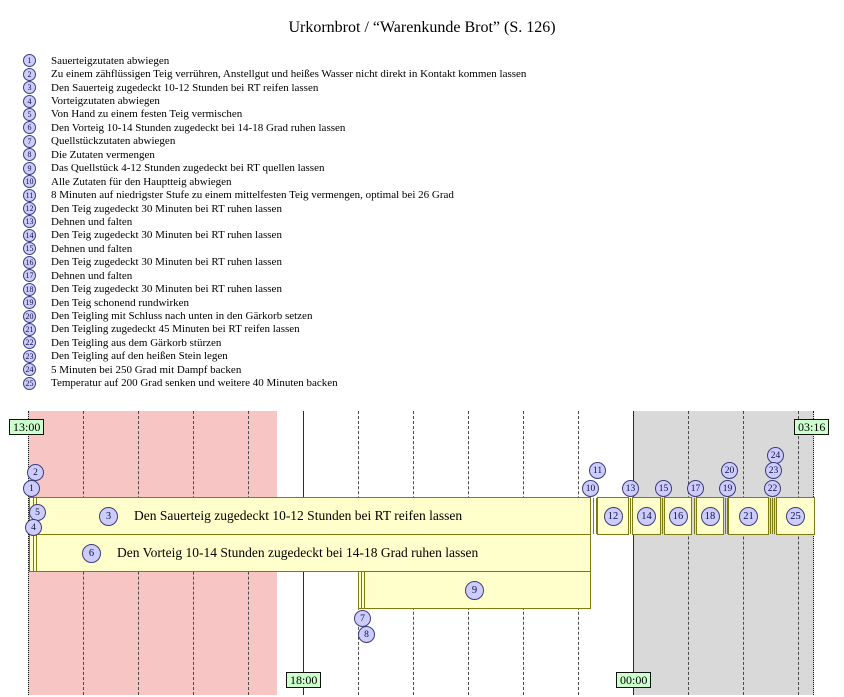  Describe the element at coordinates (304, 680) in the screenshot. I see `time-label-evening: 18:00` at that location.